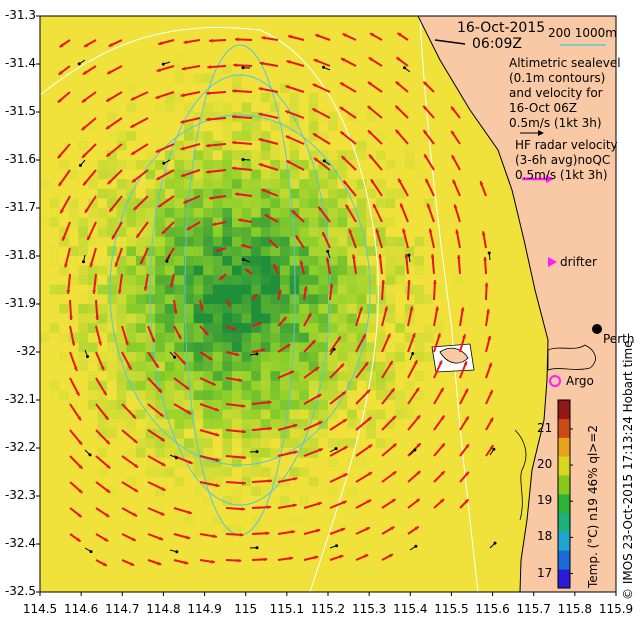 Image resolution: width=640 pixels, height=630 pixels. Describe the element at coordinates (564, 494) in the screenshot. I see `colorbar-frame` at that location.